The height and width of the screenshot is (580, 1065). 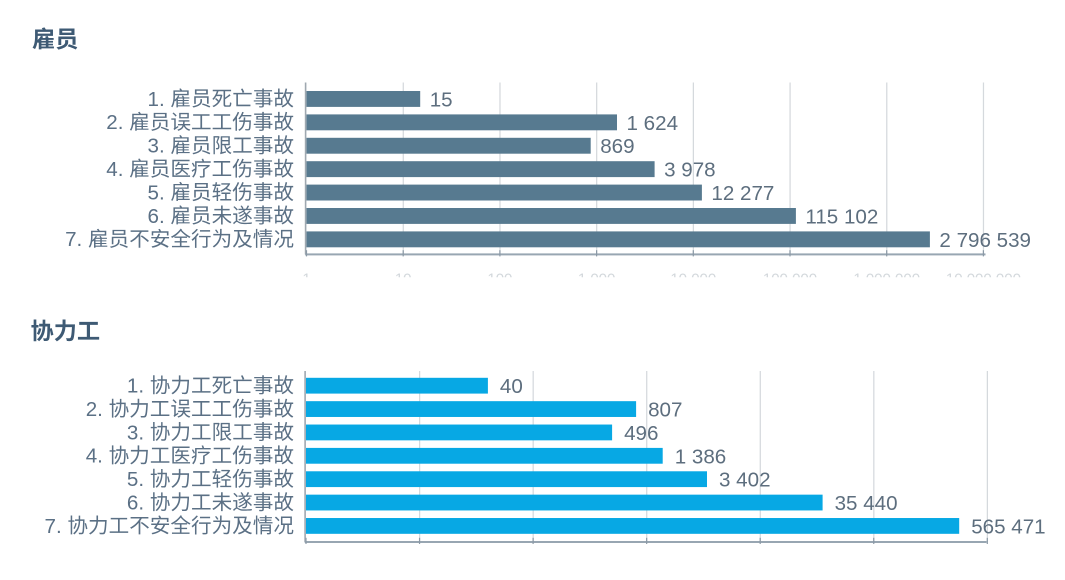 I want to click on svg-text: 3 978, so click(x=690, y=170).